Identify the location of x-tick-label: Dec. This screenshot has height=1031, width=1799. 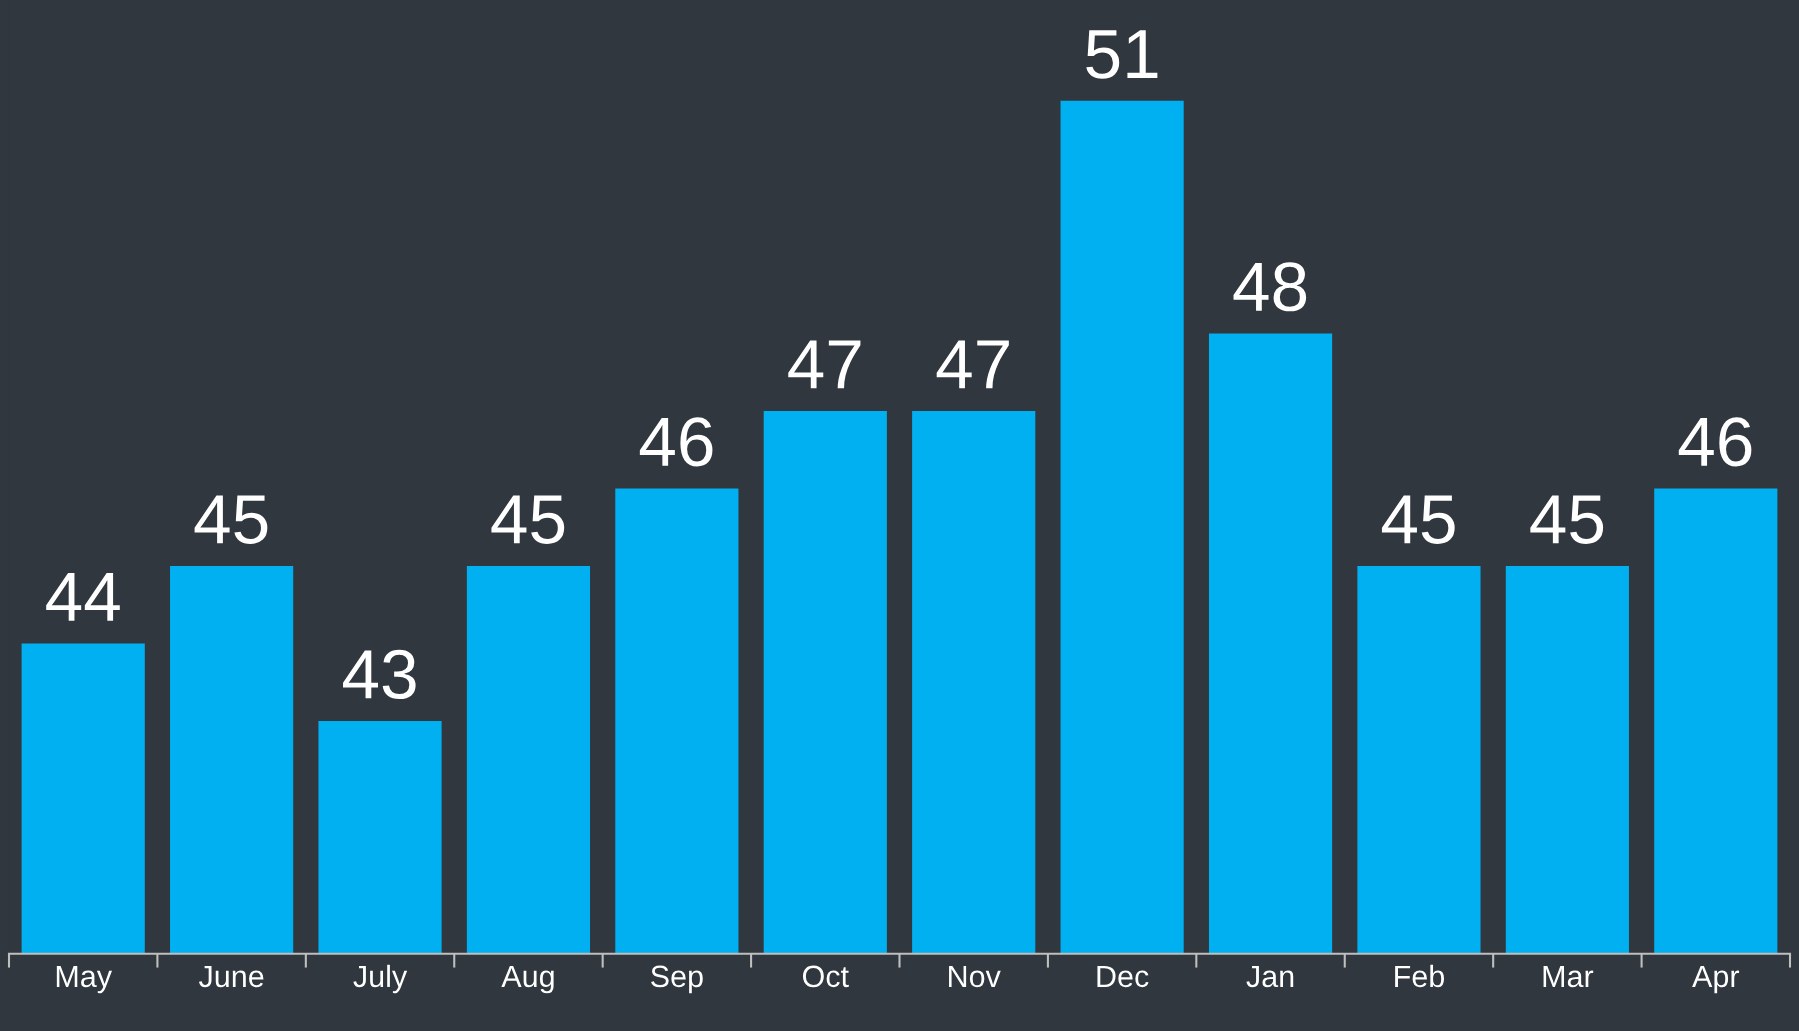
(1123, 976).